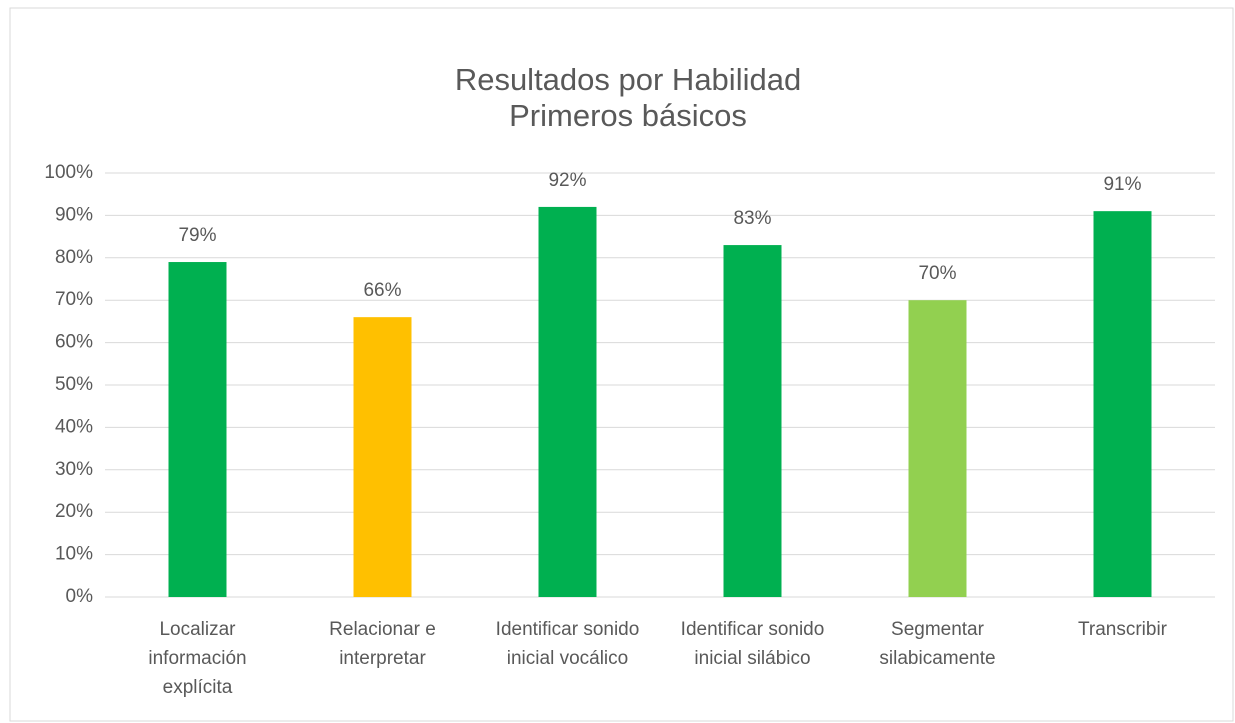 The height and width of the screenshot is (723, 1235). Describe the element at coordinates (382, 644) in the screenshot. I see `x-tick-label: Relacionar e interpretar` at that location.